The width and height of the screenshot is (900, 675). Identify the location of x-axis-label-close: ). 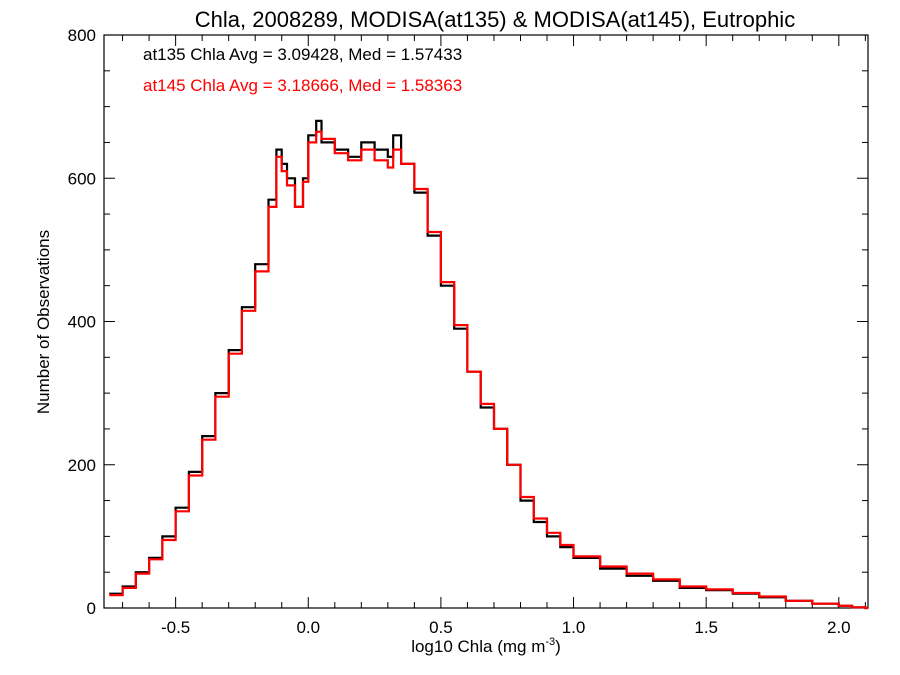
(558, 646).